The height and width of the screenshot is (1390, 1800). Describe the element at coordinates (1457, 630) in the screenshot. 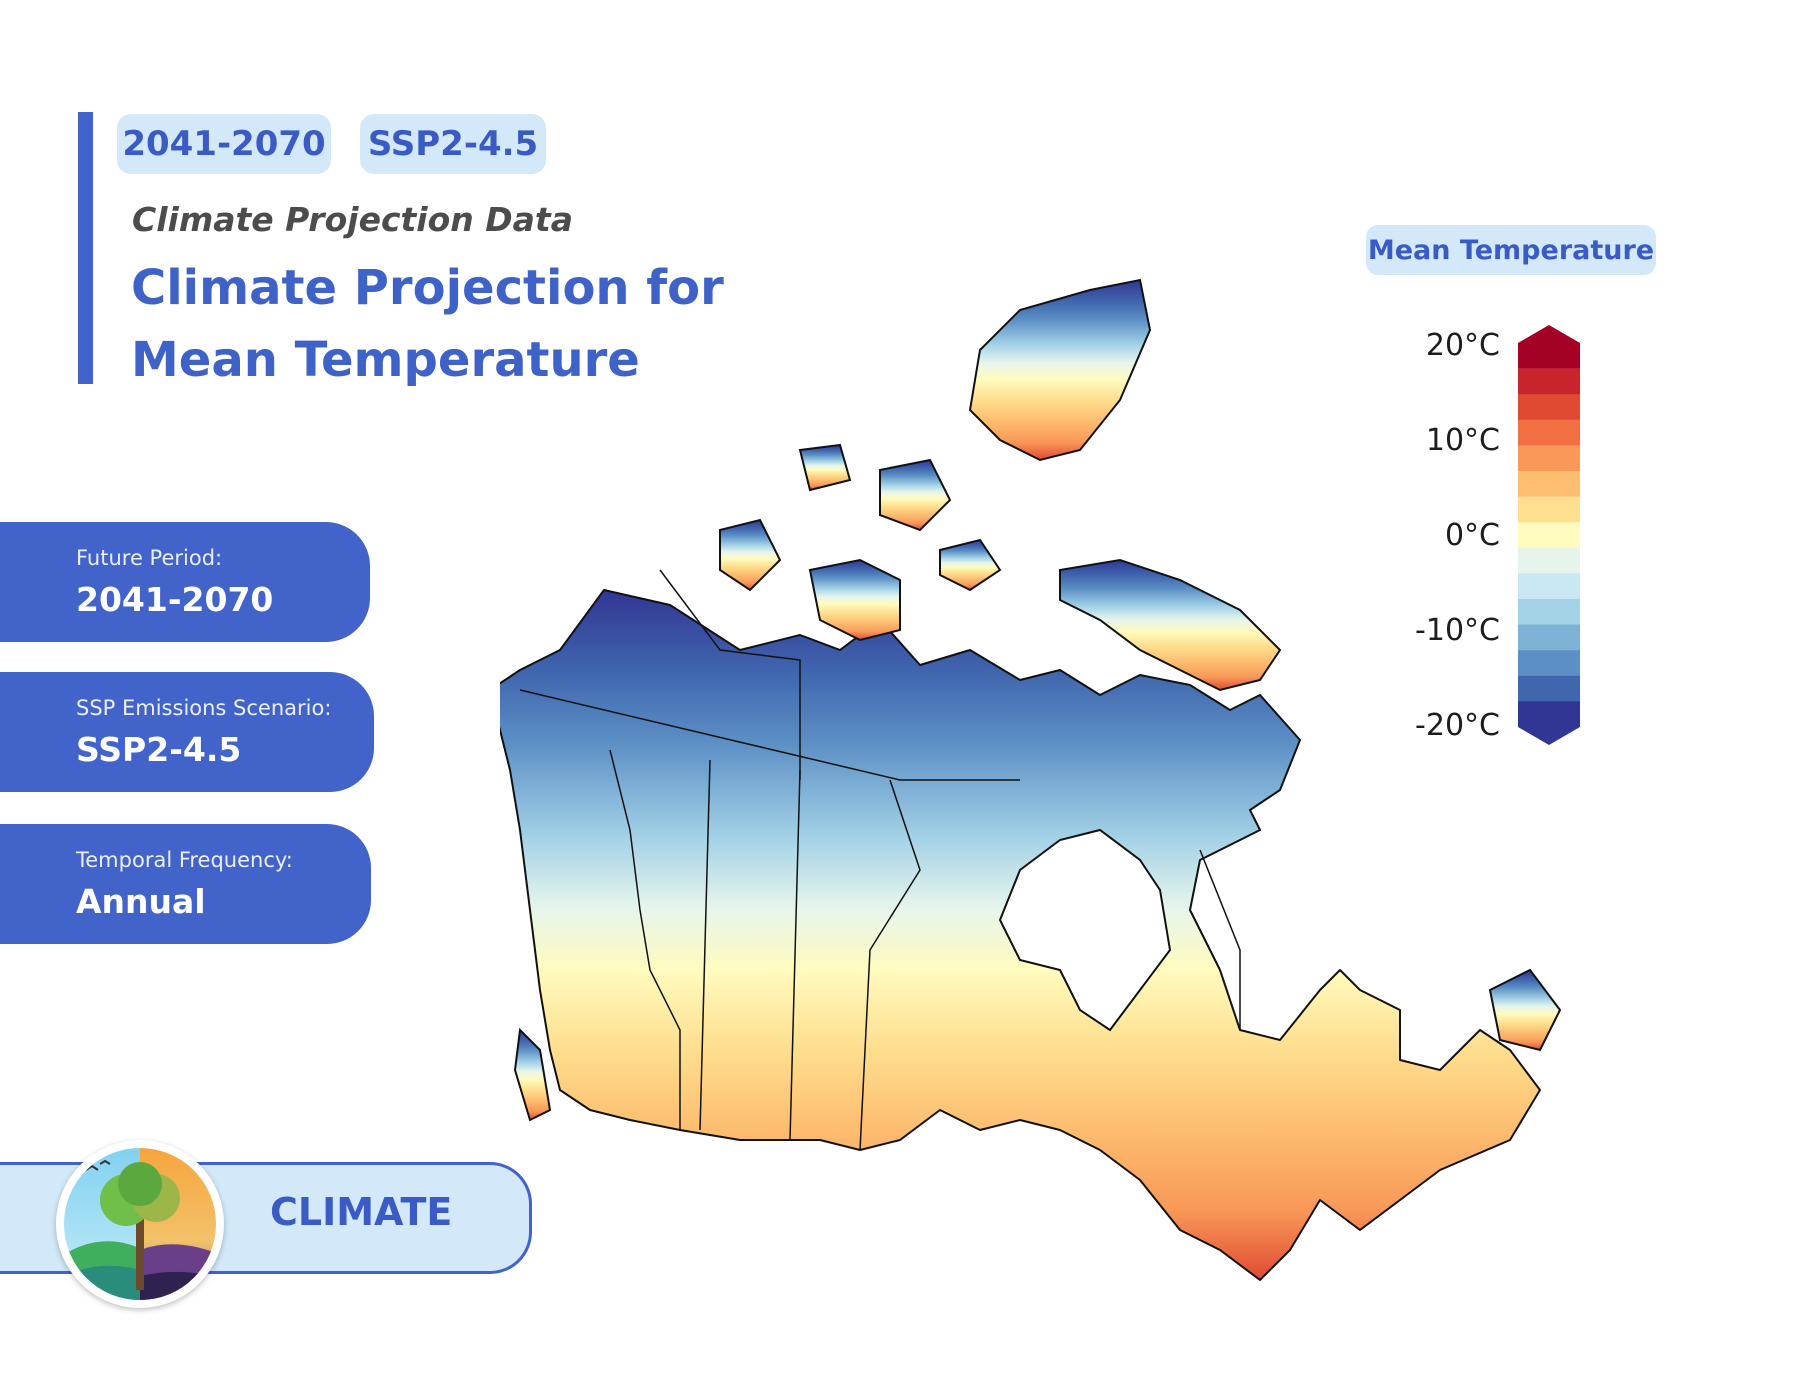

I see `colorbar-tick-label: -10°C` at that location.